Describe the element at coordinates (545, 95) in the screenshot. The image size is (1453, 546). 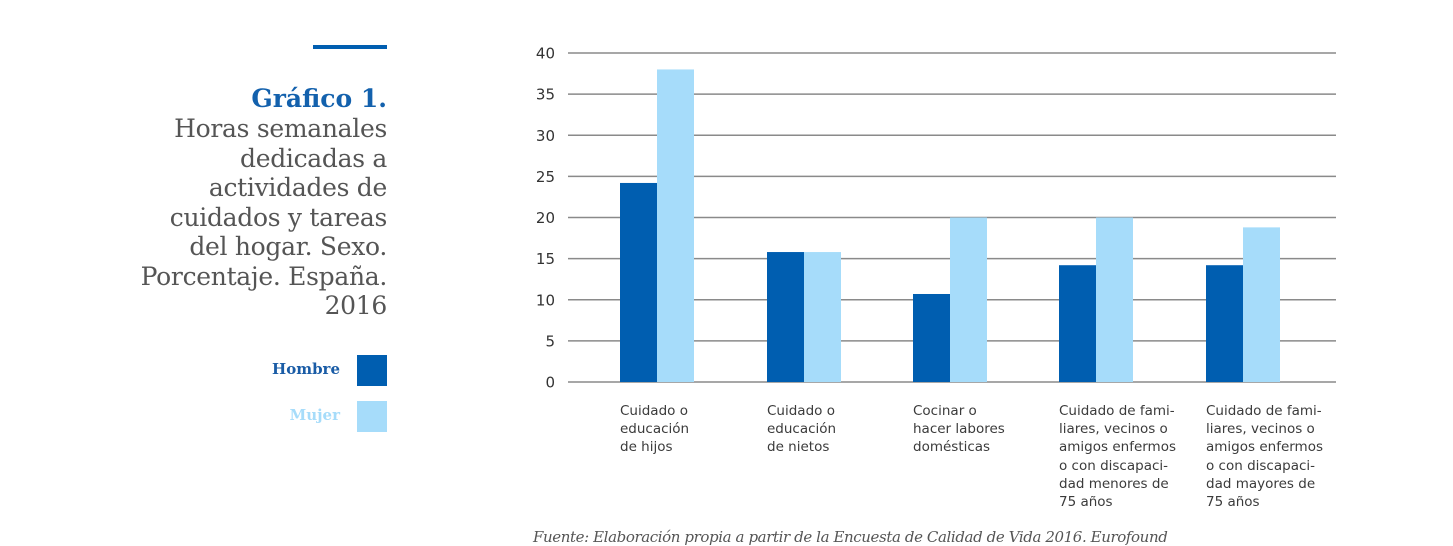
I see `y-tick-label: 35` at that location.